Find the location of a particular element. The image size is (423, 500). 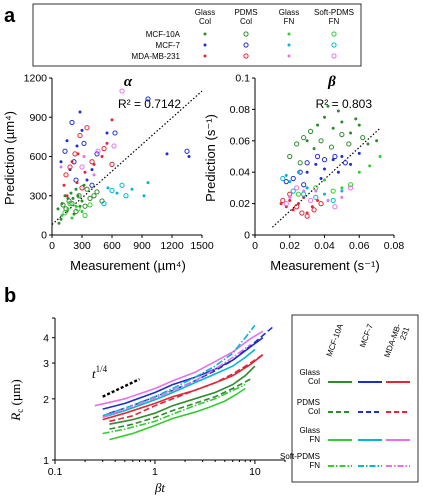

legend-b-frame is located at coordinates (355, 398).